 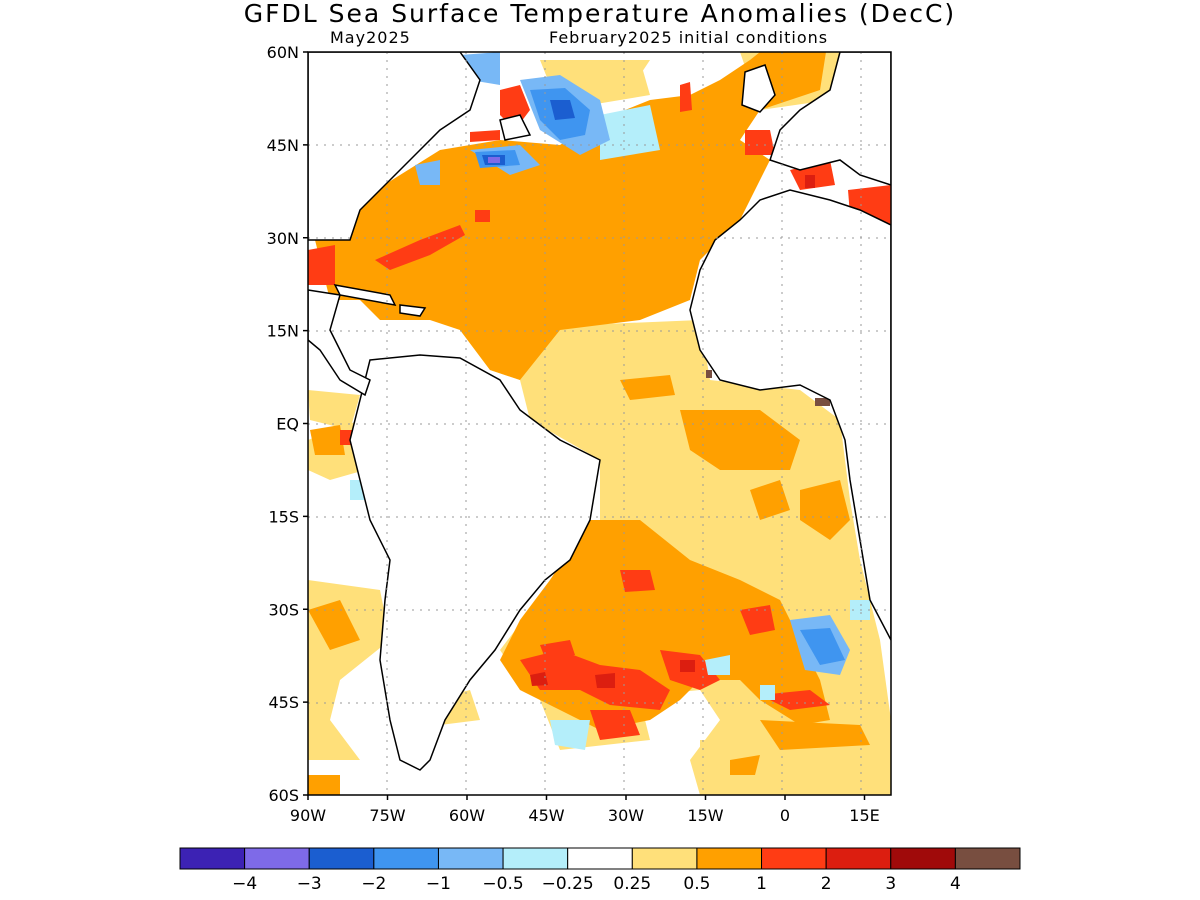 What do you see at coordinates (283, 795) in the screenshot?
I see `lat-tick-label: 60S` at bounding box center [283, 795].